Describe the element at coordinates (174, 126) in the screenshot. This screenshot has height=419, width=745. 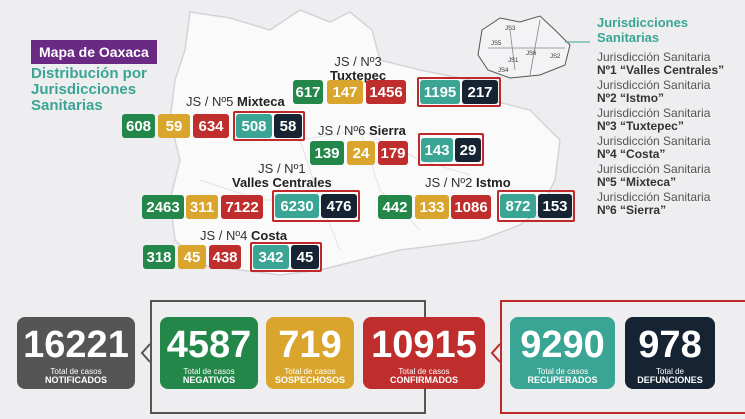
I see `chip-sospechosos: 59` at that location.